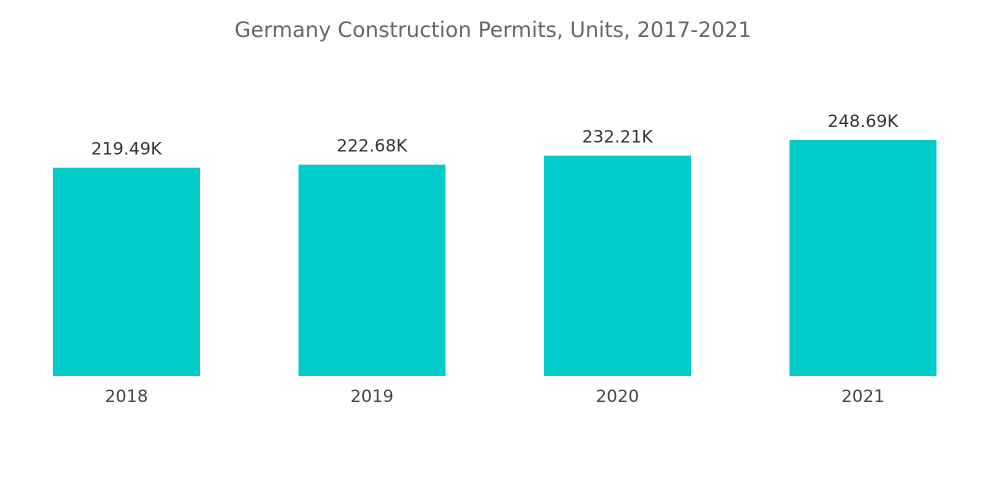 This screenshot has height=504, width=1000. Describe the element at coordinates (371, 397) in the screenshot. I see `x-tick-label: 2019` at that location.